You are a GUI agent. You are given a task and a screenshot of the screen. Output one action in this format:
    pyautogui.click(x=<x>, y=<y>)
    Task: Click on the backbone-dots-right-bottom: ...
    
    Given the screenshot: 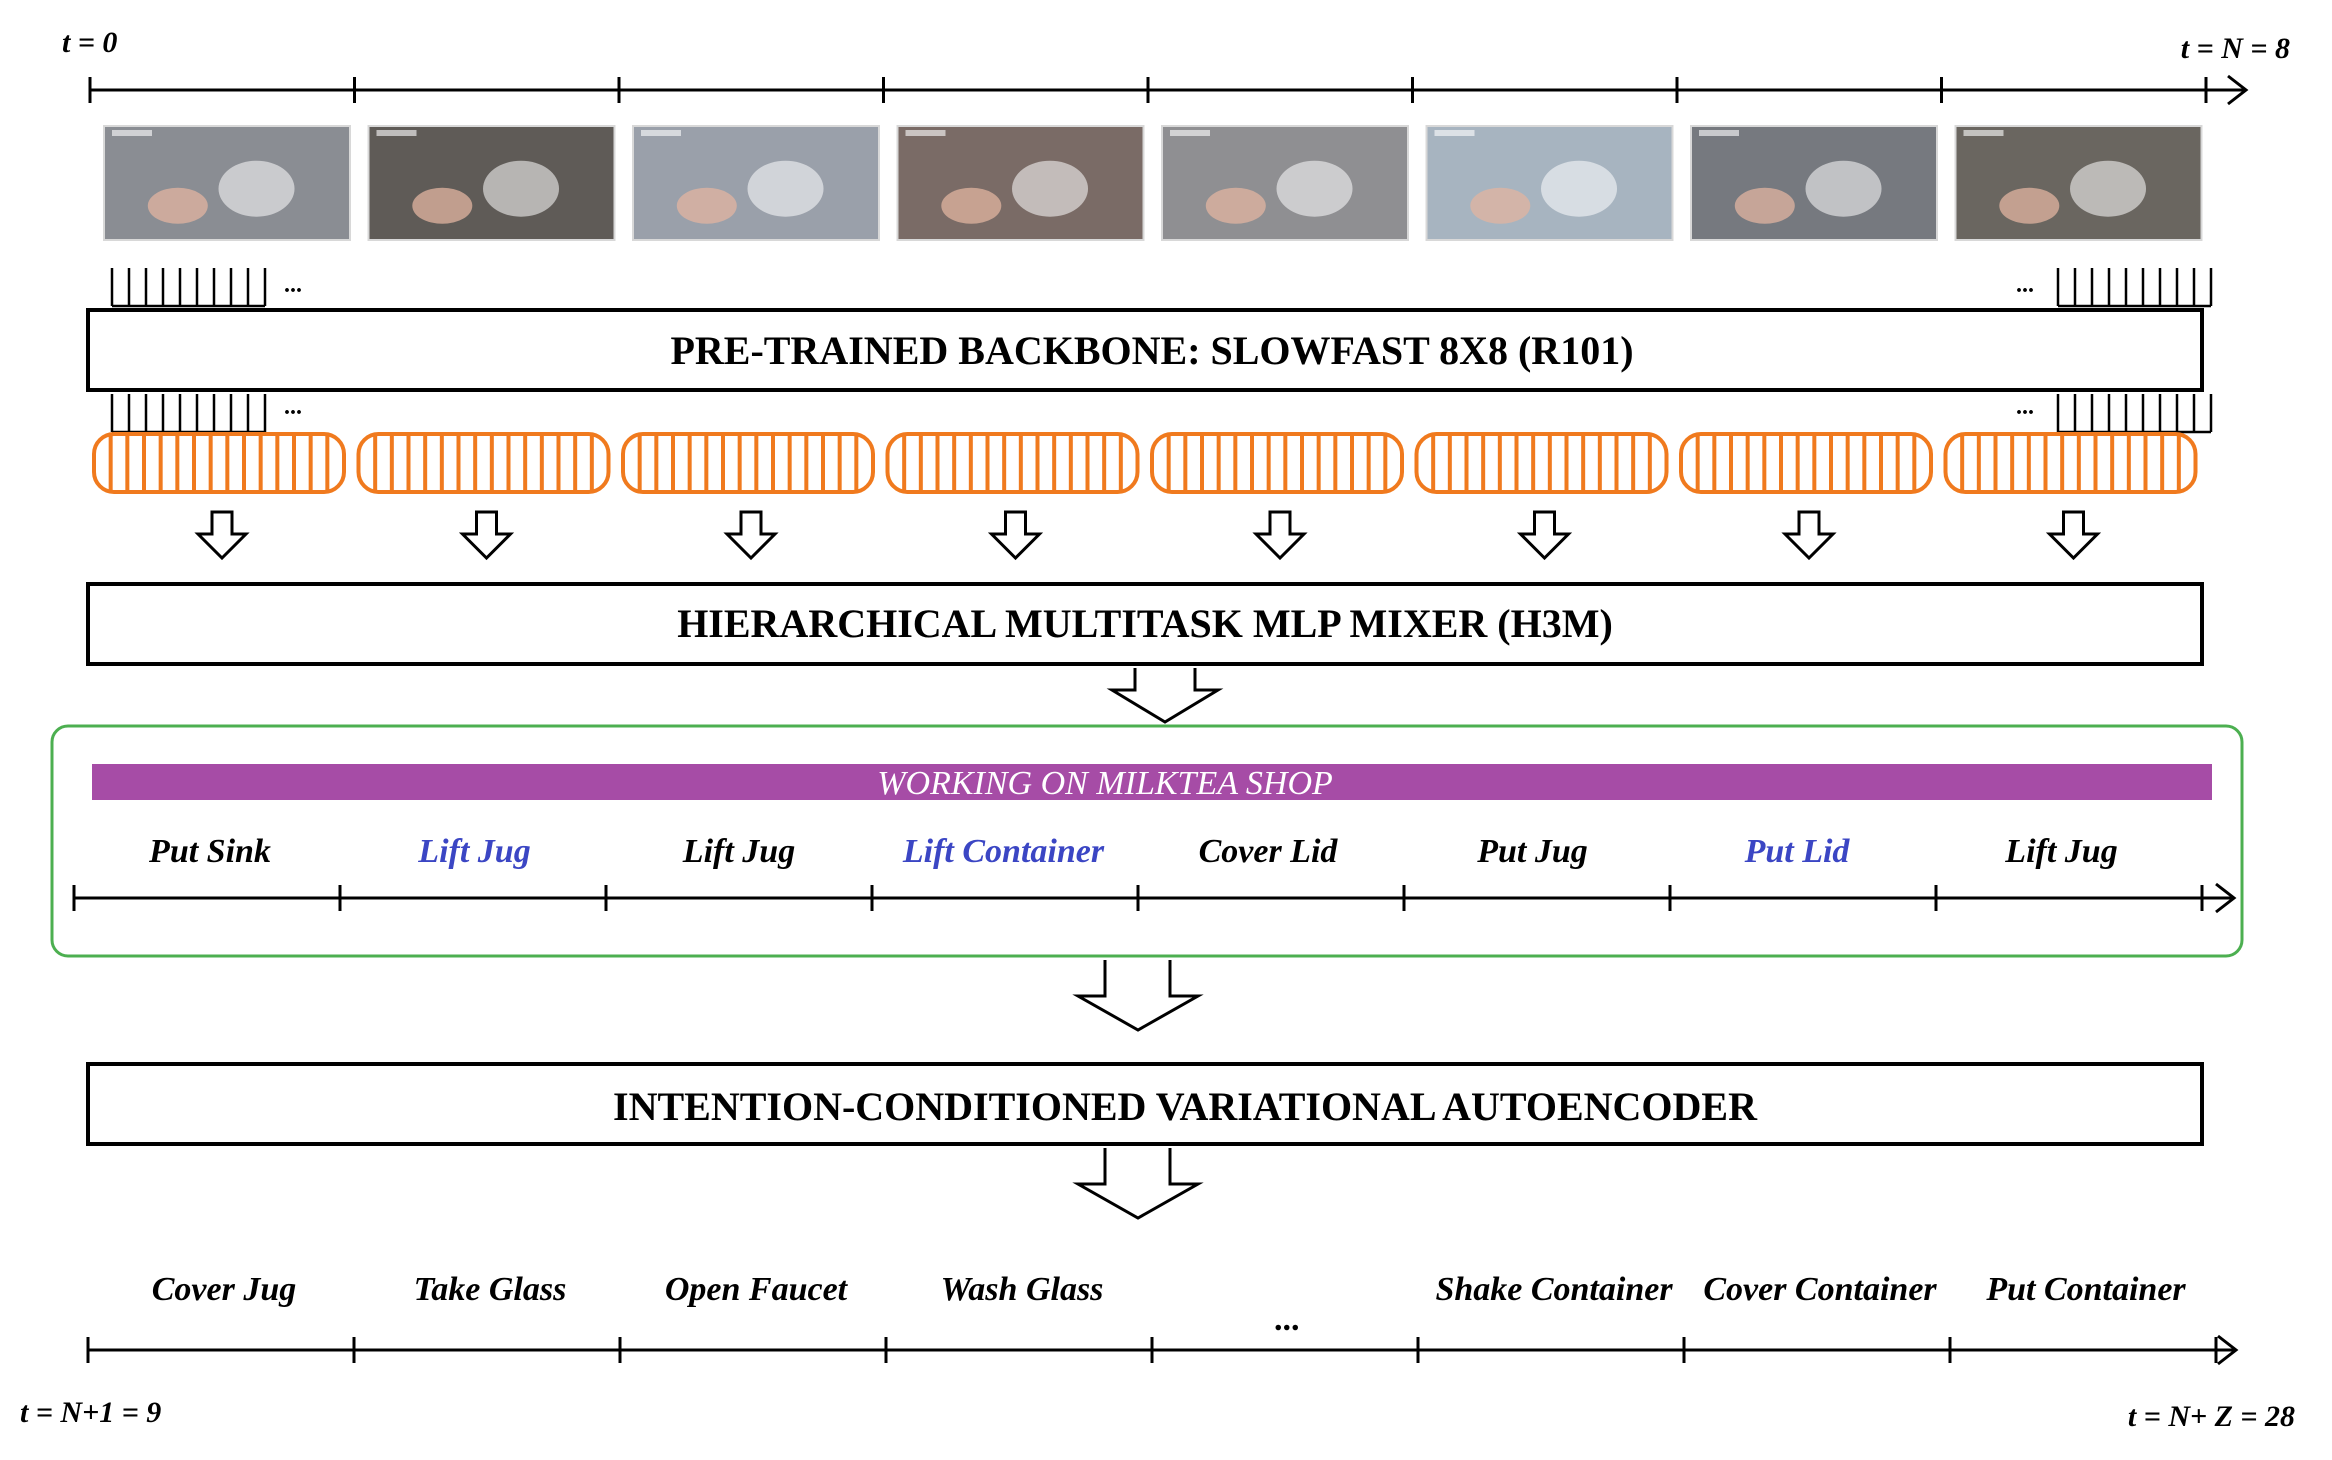 What is the action you would take?
    pyautogui.click(x=2025, y=407)
    